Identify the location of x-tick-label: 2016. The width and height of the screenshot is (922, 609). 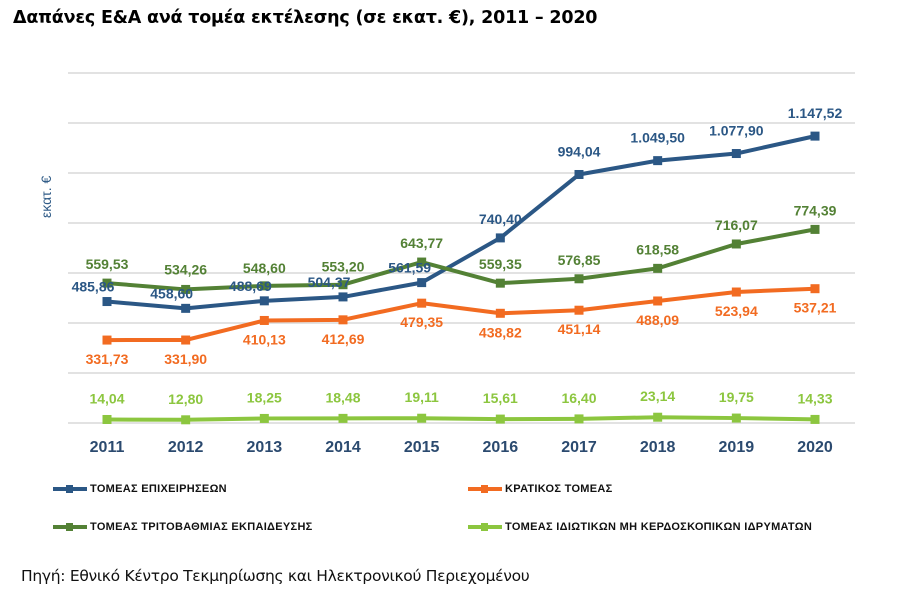
(501, 447).